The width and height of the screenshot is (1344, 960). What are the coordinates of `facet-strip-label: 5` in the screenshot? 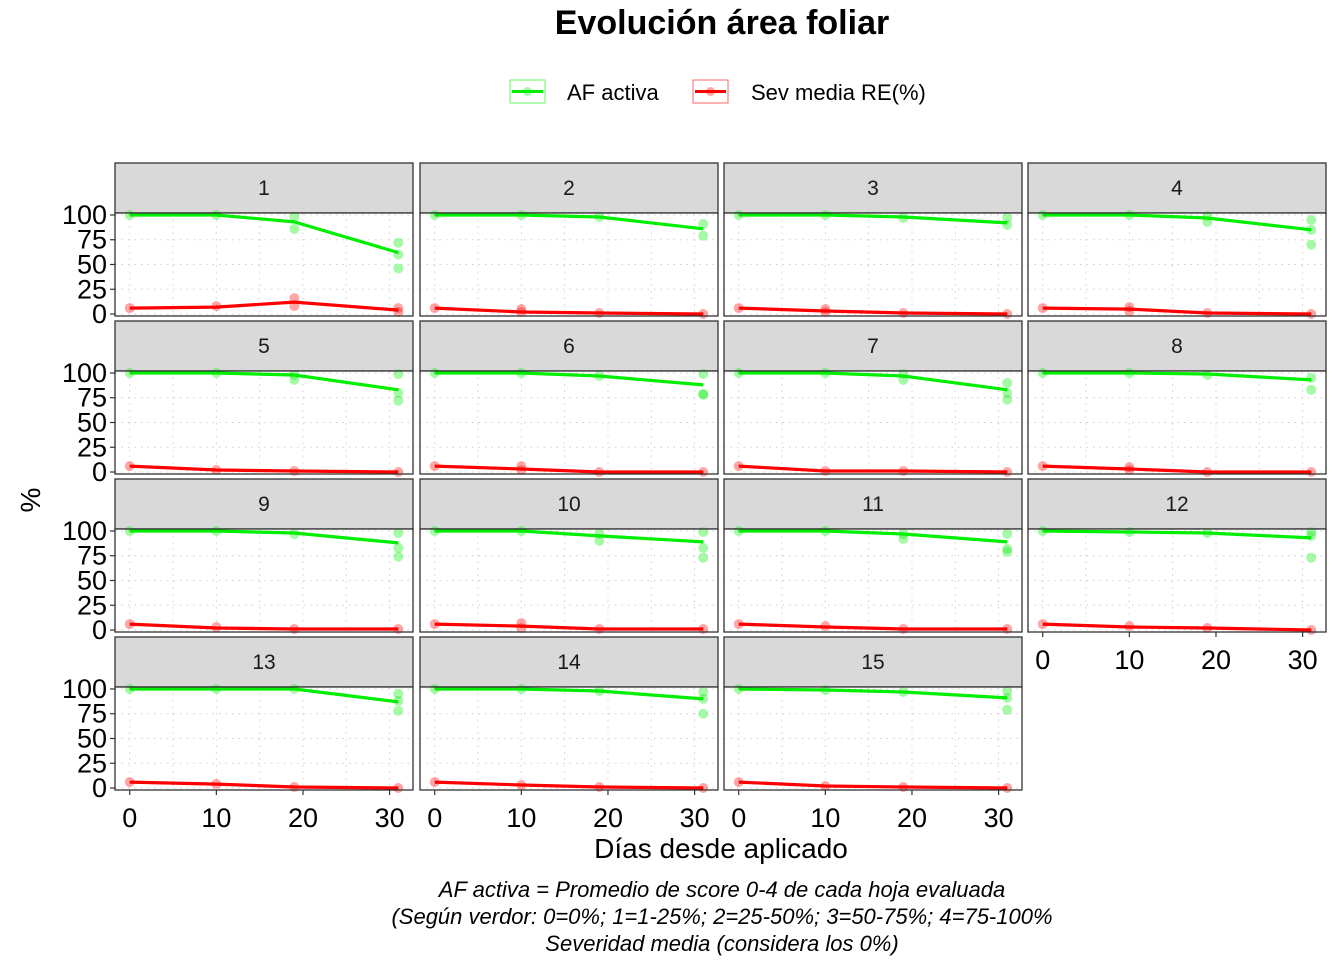 It's located at (264, 346).